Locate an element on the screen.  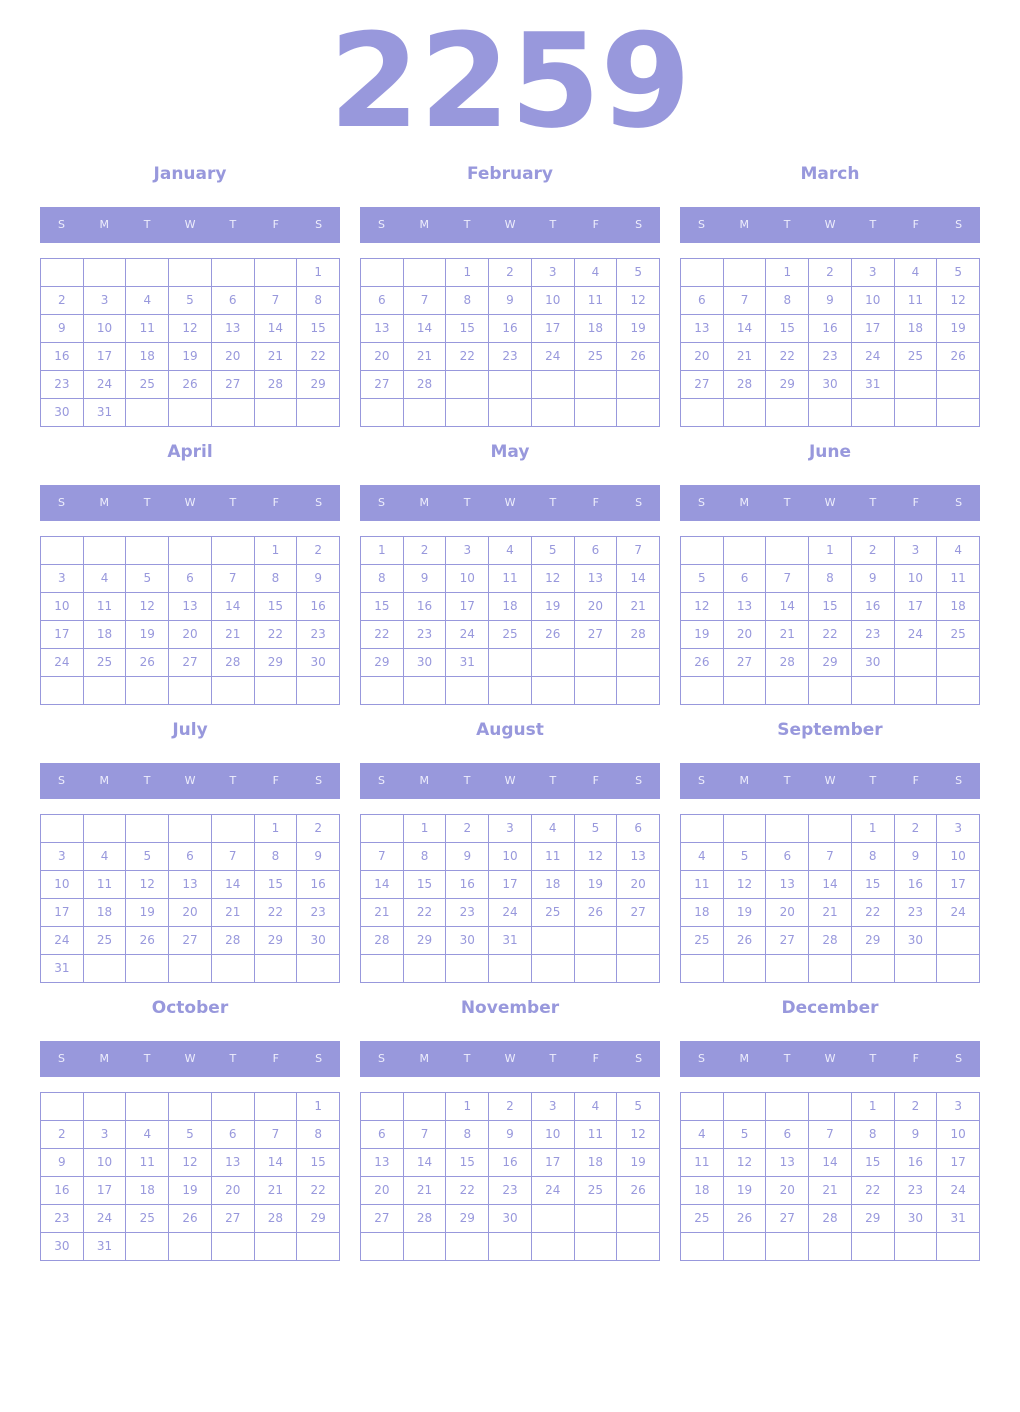
day-cell: 5 is located at coordinates (553, 551).